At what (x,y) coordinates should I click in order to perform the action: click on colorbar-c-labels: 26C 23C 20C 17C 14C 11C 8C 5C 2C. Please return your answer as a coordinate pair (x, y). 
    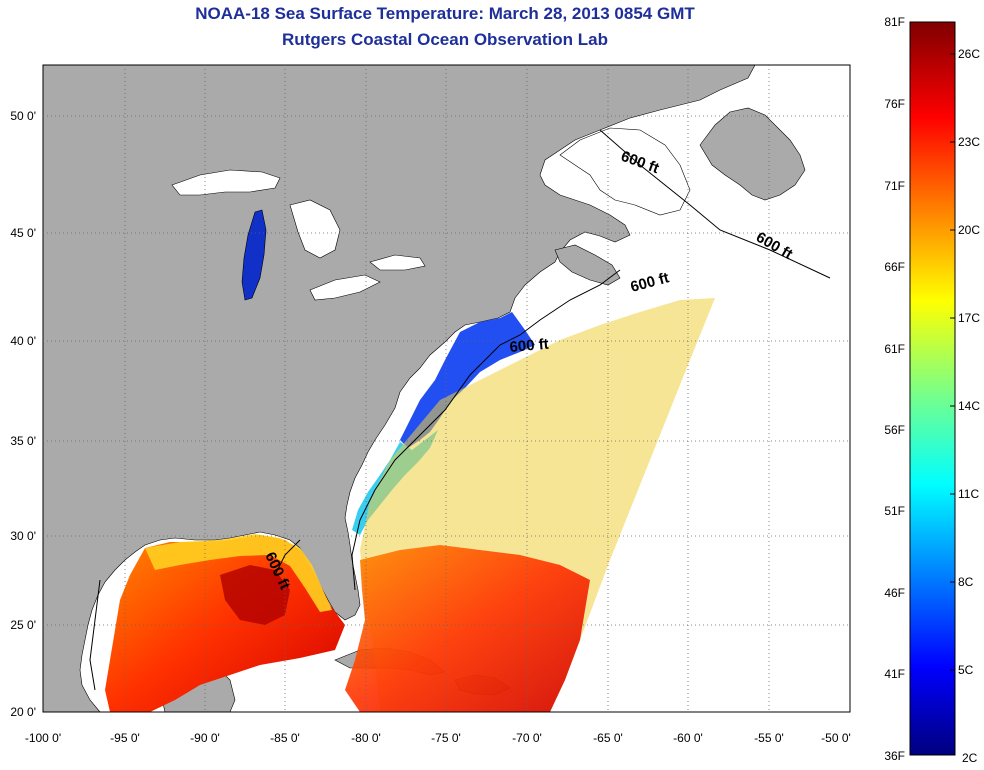
    Looking at the image, I should click on (969, 406).